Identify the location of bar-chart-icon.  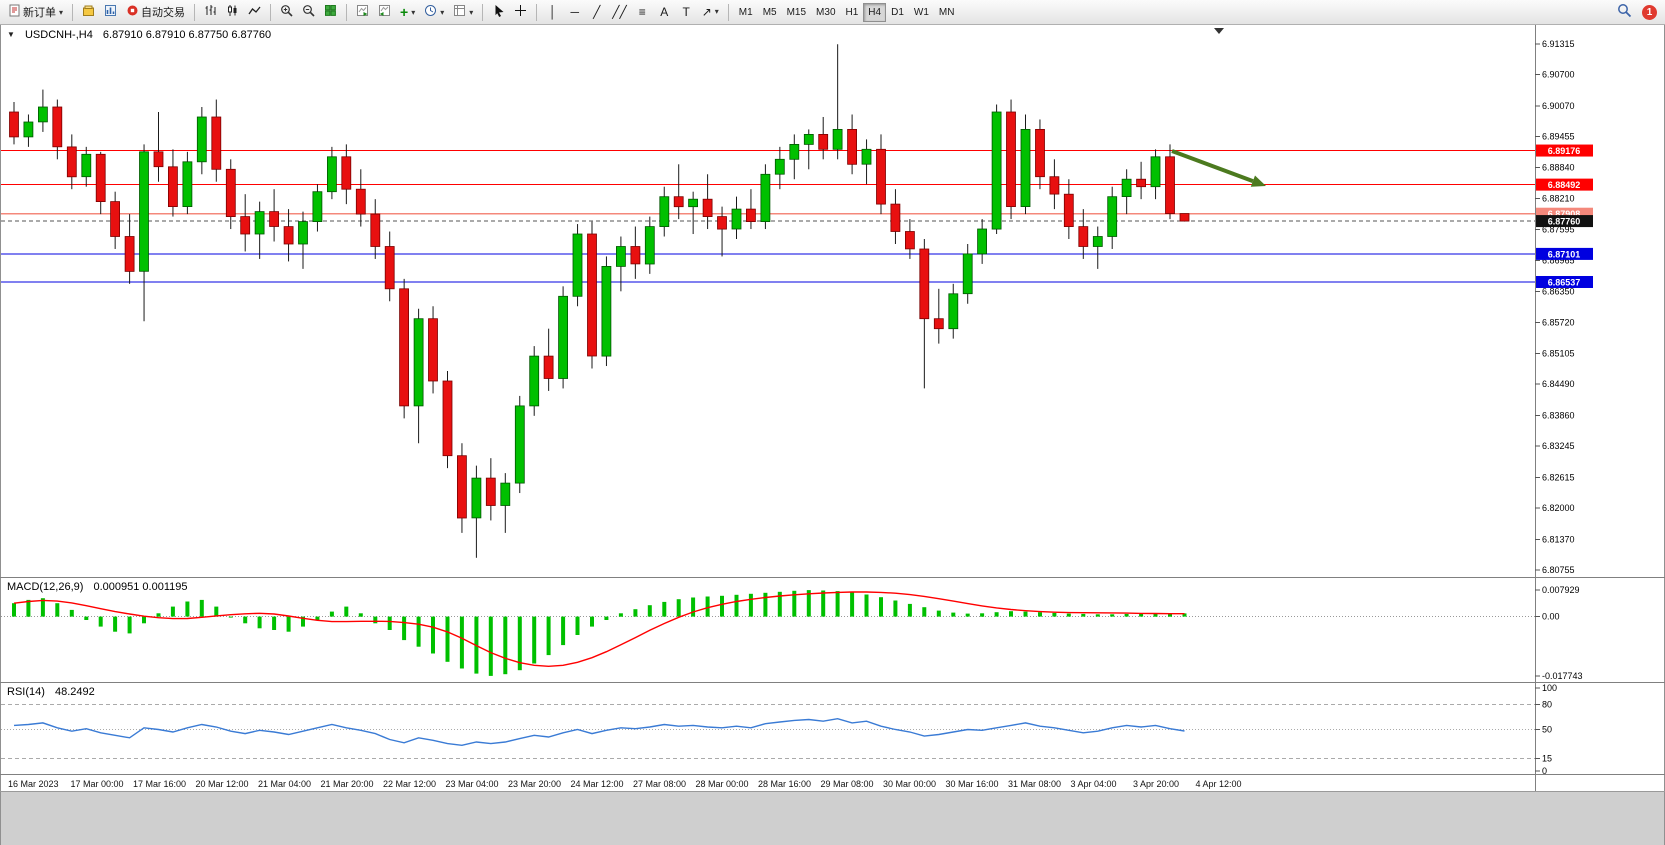
(210, 12).